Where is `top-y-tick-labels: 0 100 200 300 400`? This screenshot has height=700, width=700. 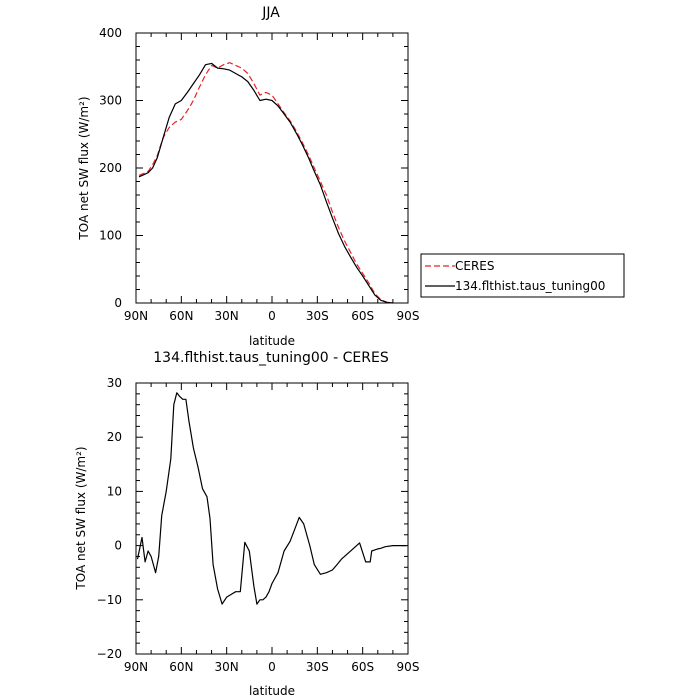 top-y-tick-labels: 0 100 200 300 400 is located at coordinates (110, 168).